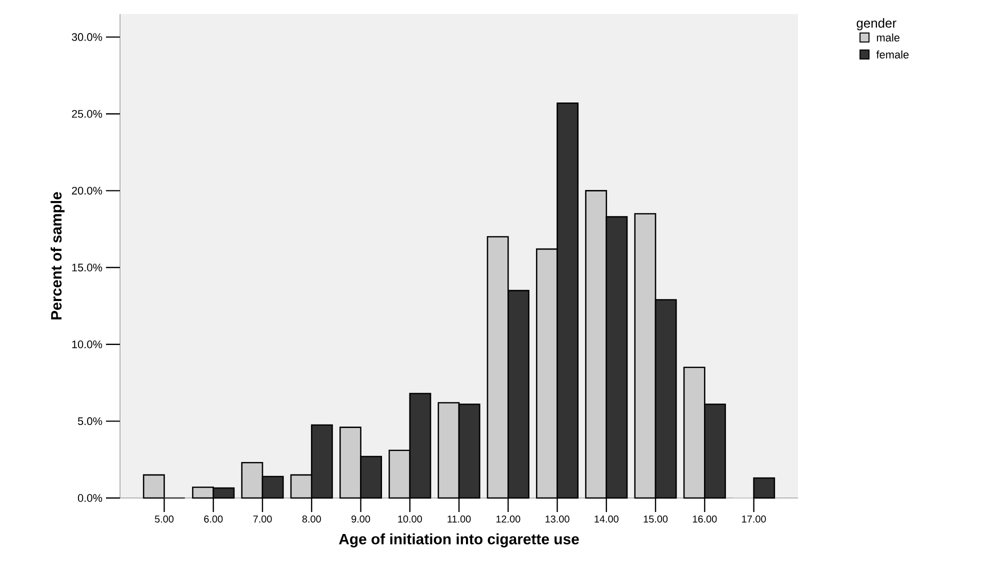 The width and height of the screenshot is (984, 578). I want to click on y-tick-label: 10.0%, so click(87, 344).